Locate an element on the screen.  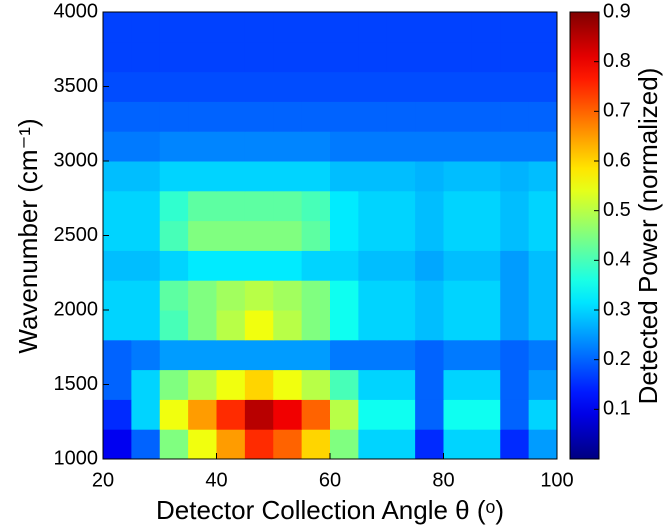
y-tick-label: 4000 is located at coordinates (76, 11).